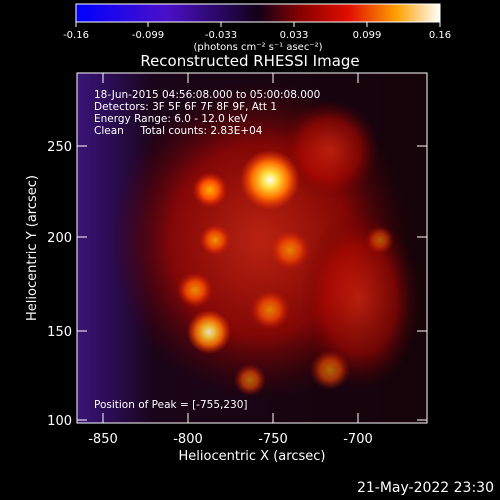  What do you see at coordinates (273, 439) in the screenshot?
I see `x-tick-label: -750` at bounding box center [273, 439].